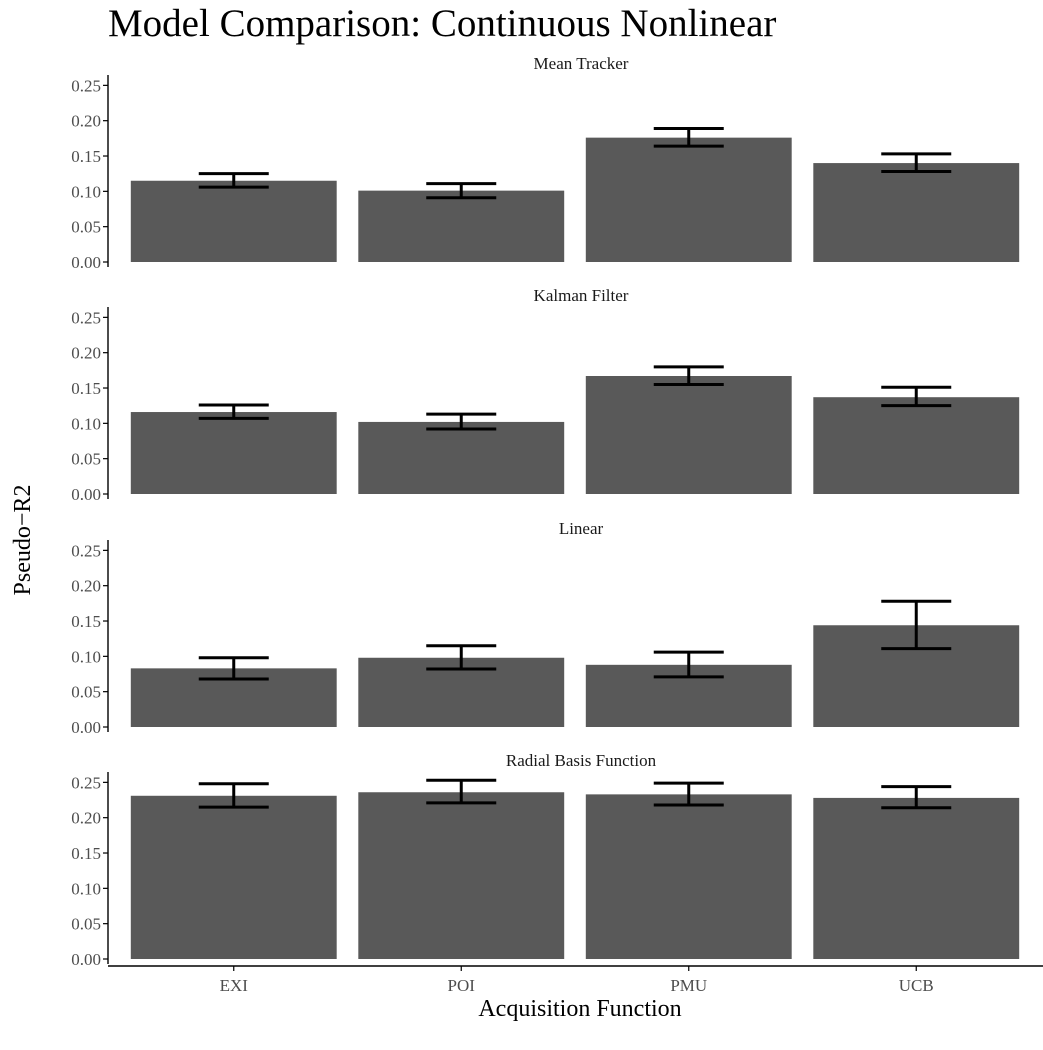 Image resolution: width=1043 pixels, height=1050 pixels. Describe the element at coordinates (581, 760) in the screenshot. I see `panel-title: Radial Basis Function` at that location.